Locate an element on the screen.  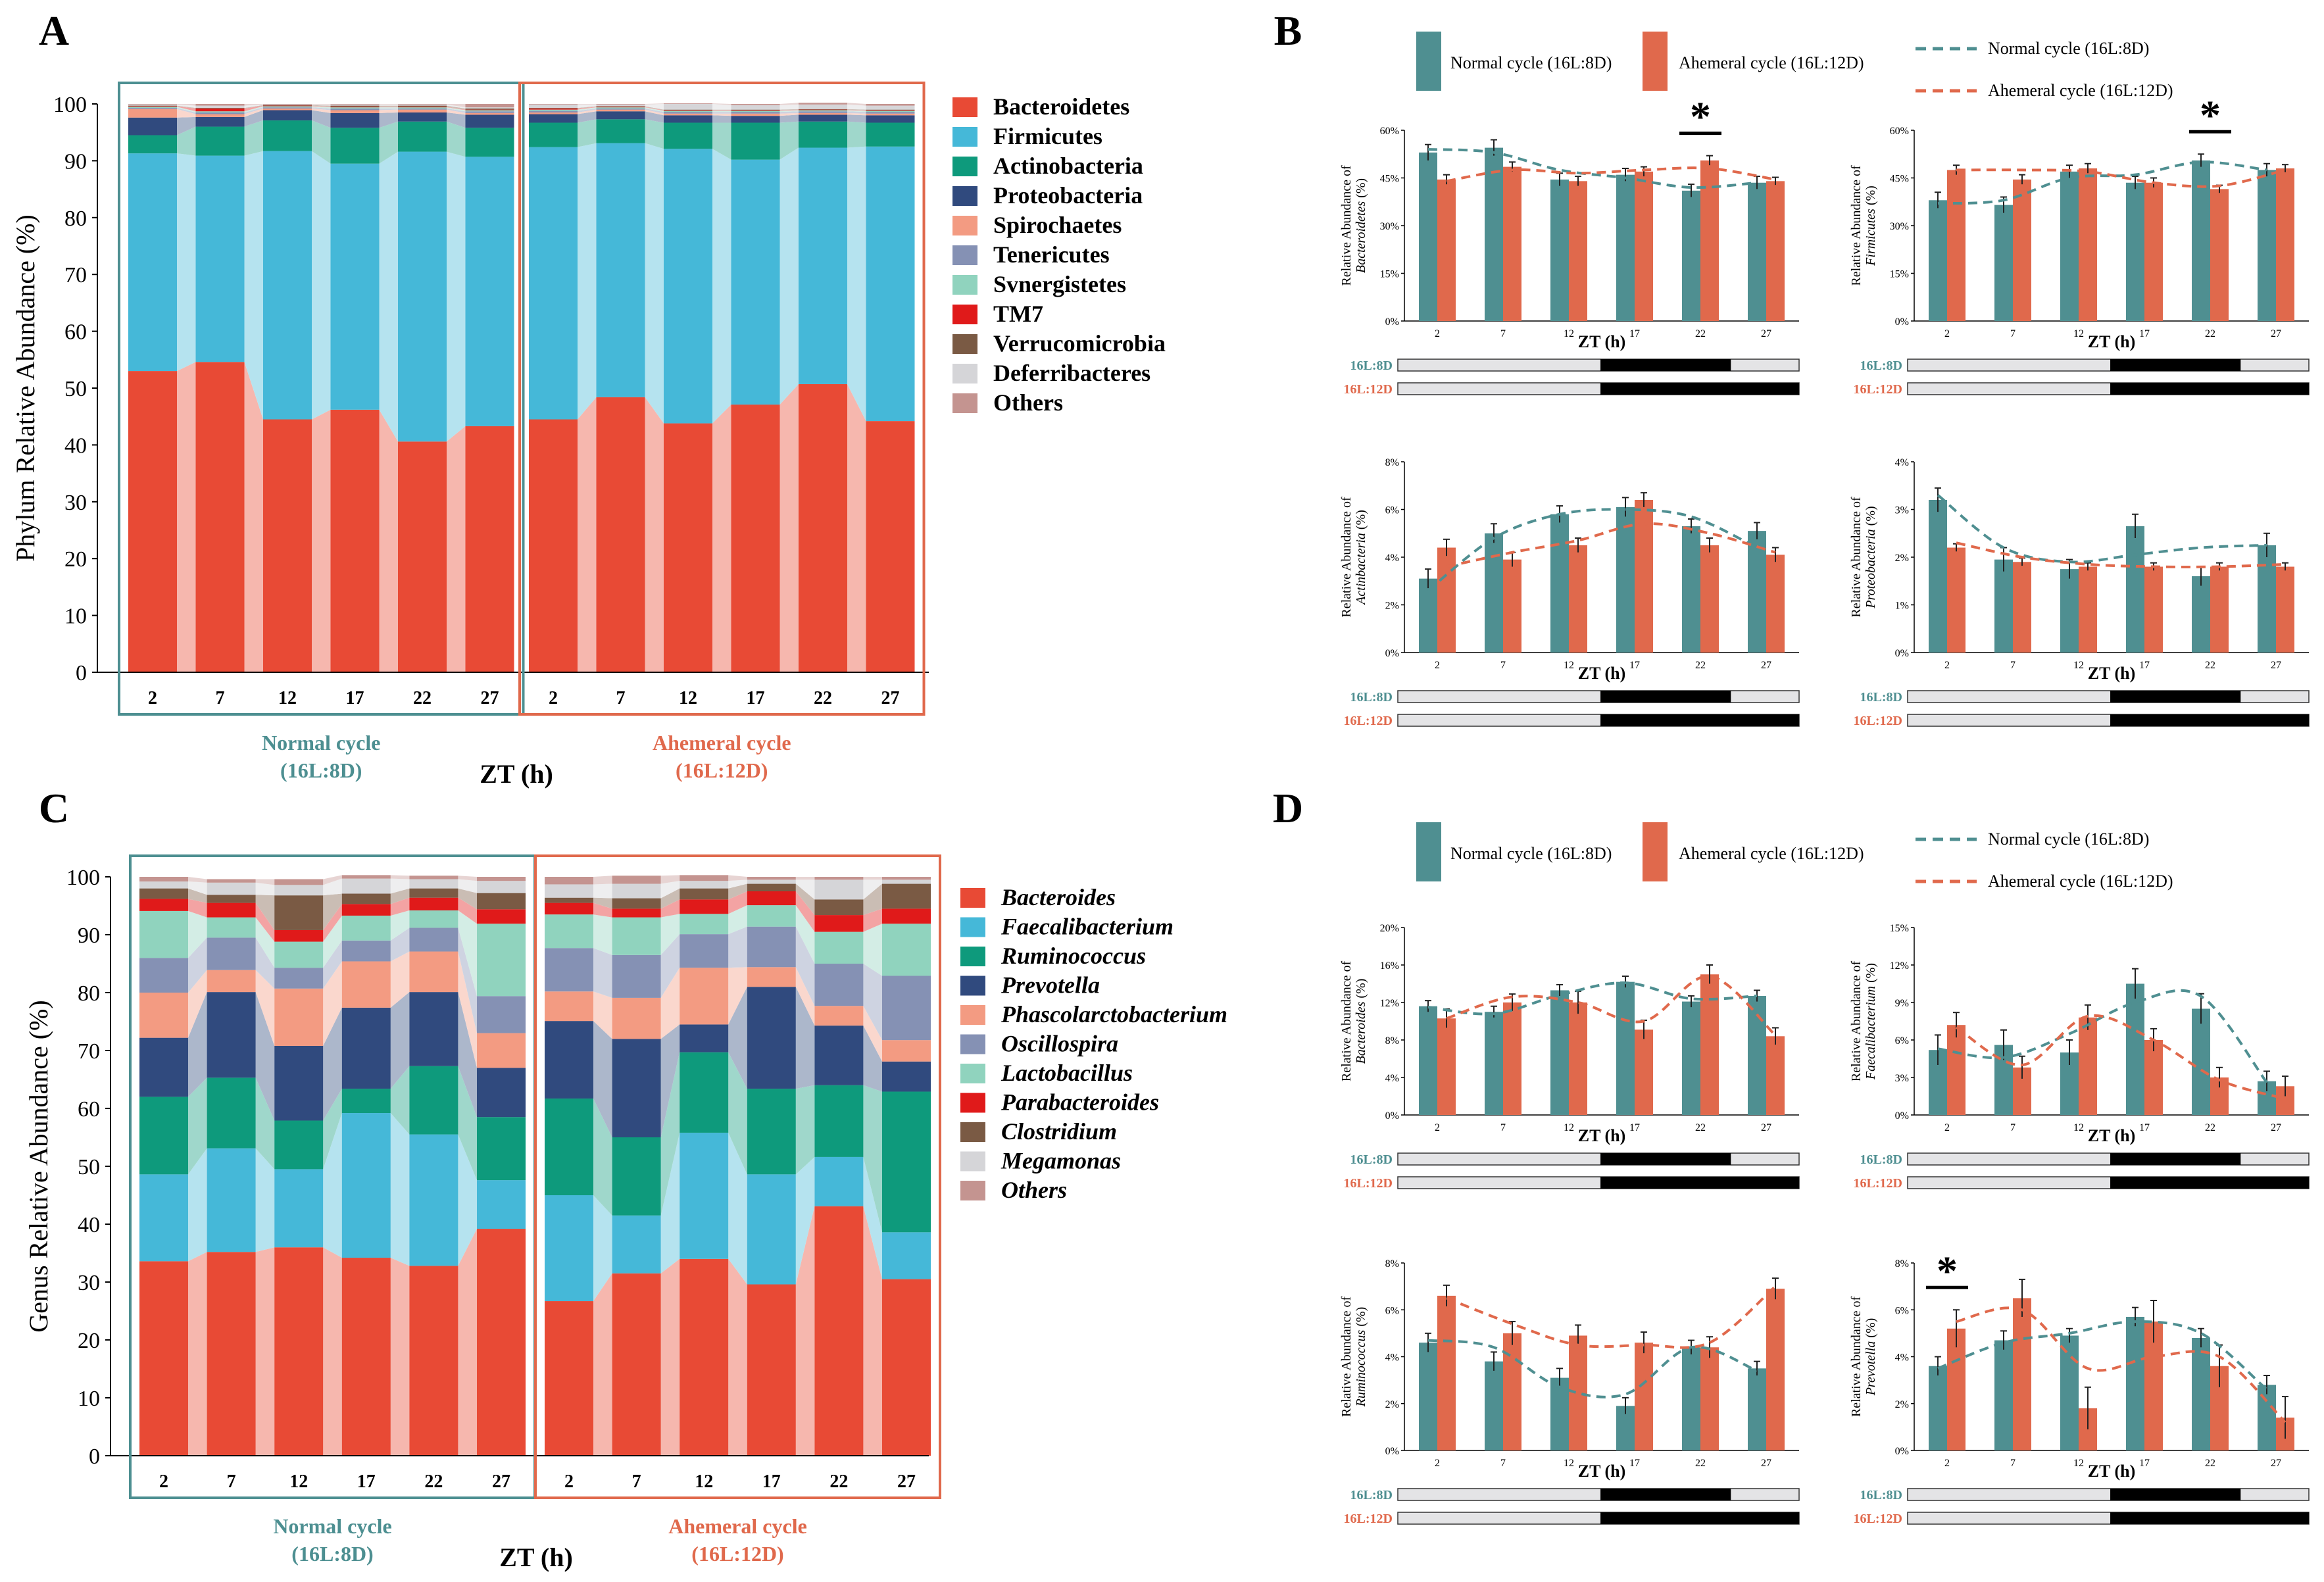
x-tick-label: 7 is located at coordinates (1503, 1127).